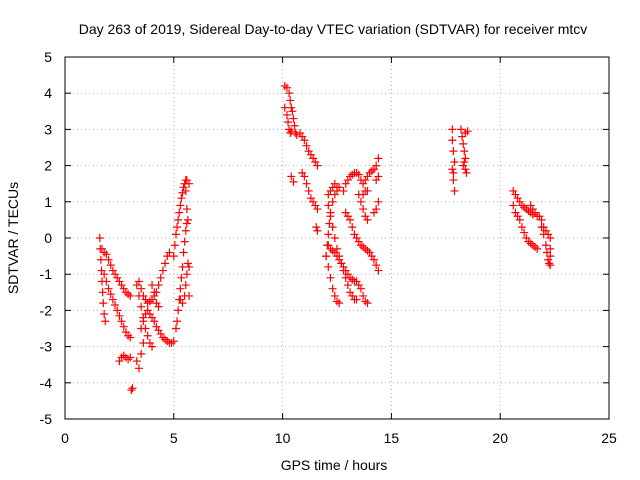 The height and width of the screenshot is (480, 640). I want to click on x-tick-label: 10, so click(283, 438).